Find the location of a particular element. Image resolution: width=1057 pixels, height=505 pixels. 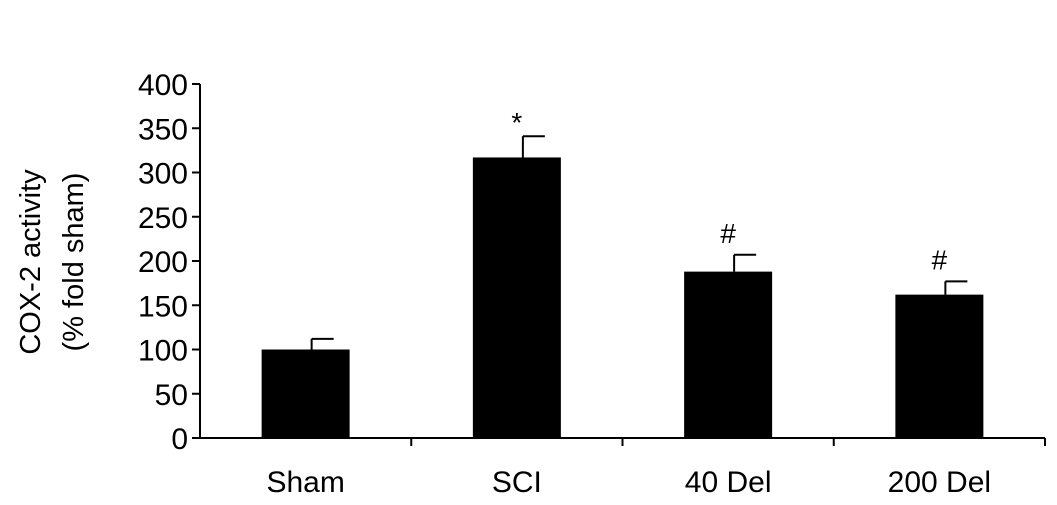

y-tick-label: 100 is located at coordinates (163, 351).